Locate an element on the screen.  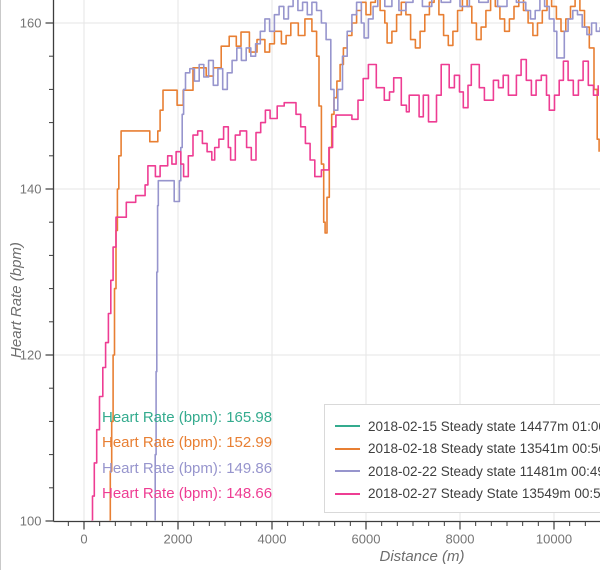
y-tick-label: 160 is located at coordinates (31, 23).